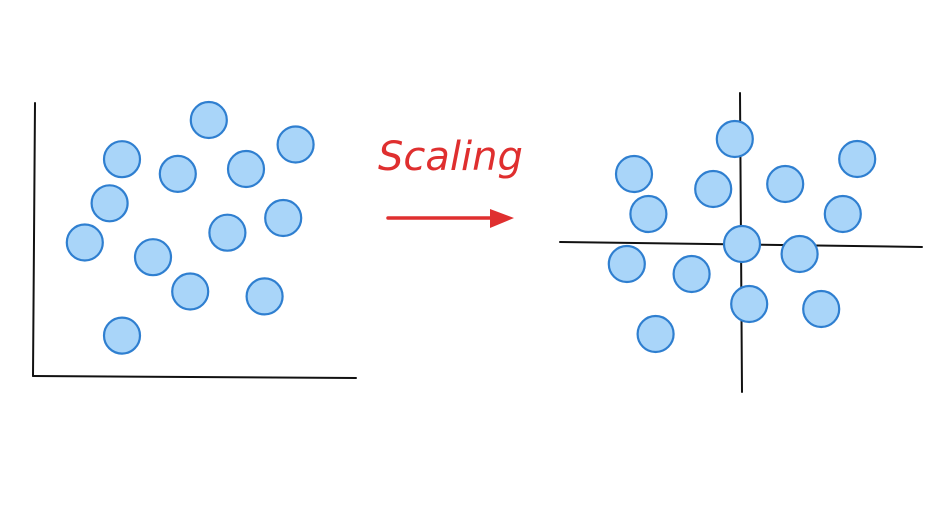  What do you see at coordinates (34, 239) in the screenshot?
I see `before-y-axis` at bounding box center [34, 239].